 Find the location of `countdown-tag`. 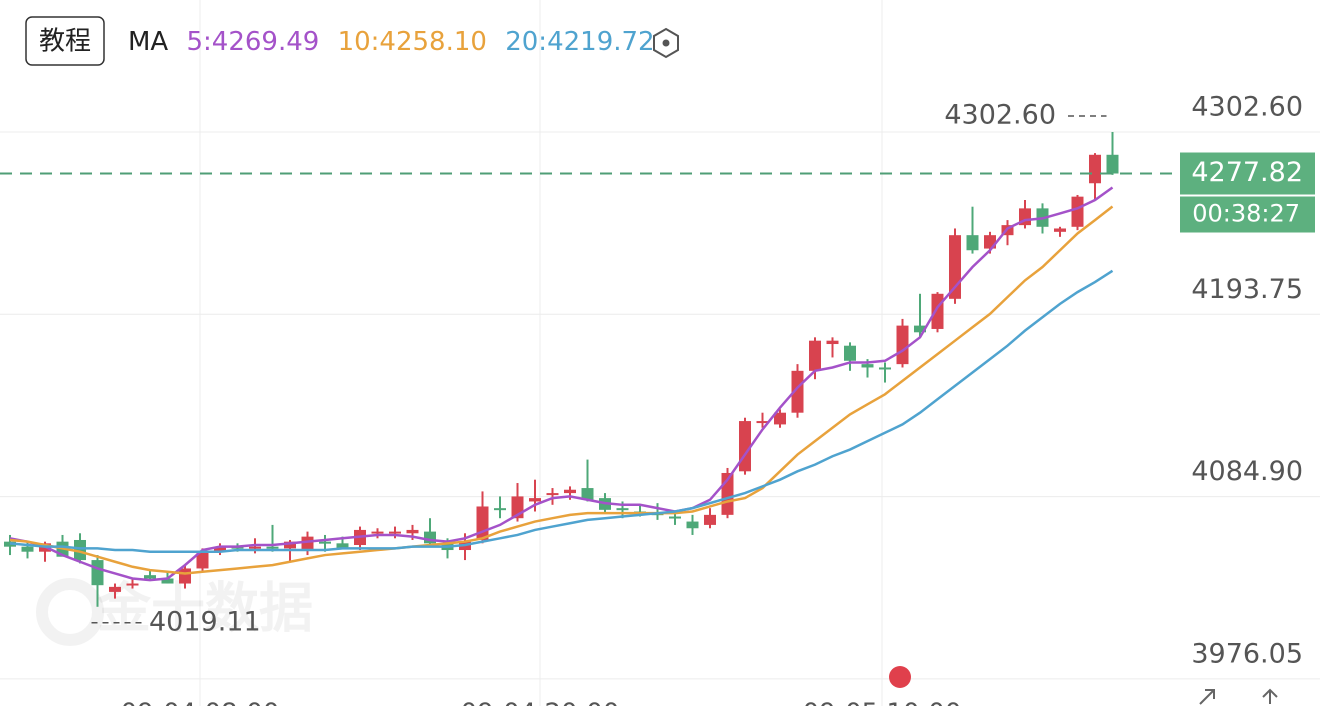

countdown-tag is located at coordinates (1247, 214).